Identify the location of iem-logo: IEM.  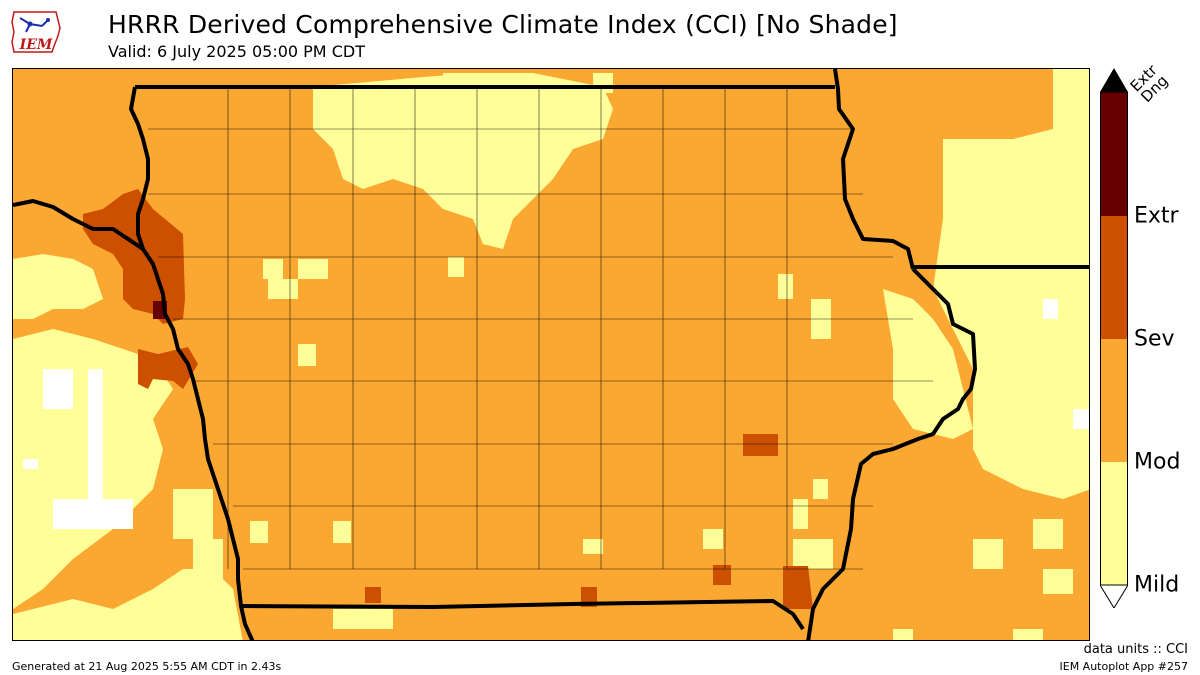
(36, 32).